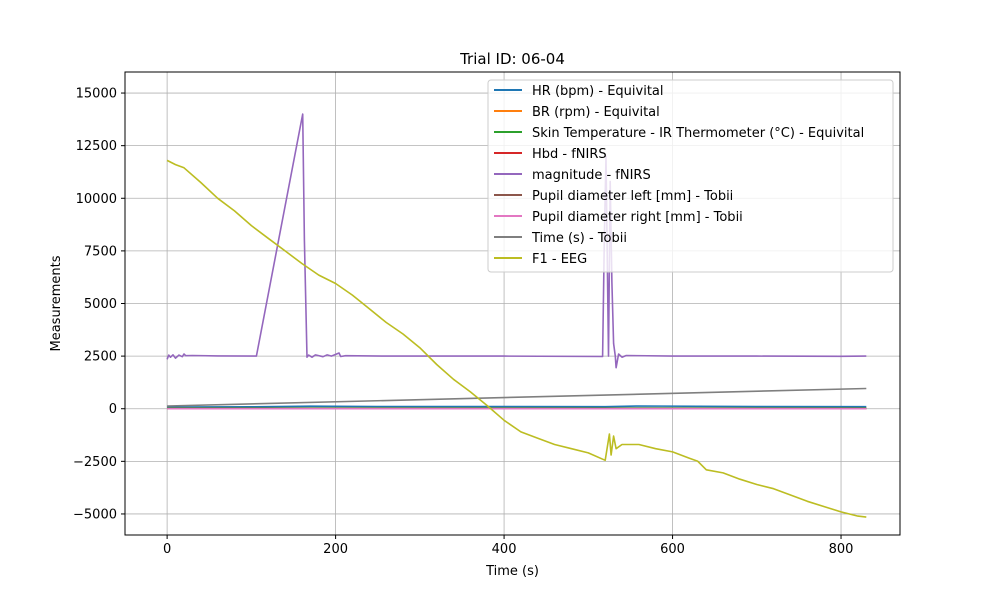 This screenshot has height=600, width=1000. I want to click on y-tick-label: −5000, so click(95, 514).